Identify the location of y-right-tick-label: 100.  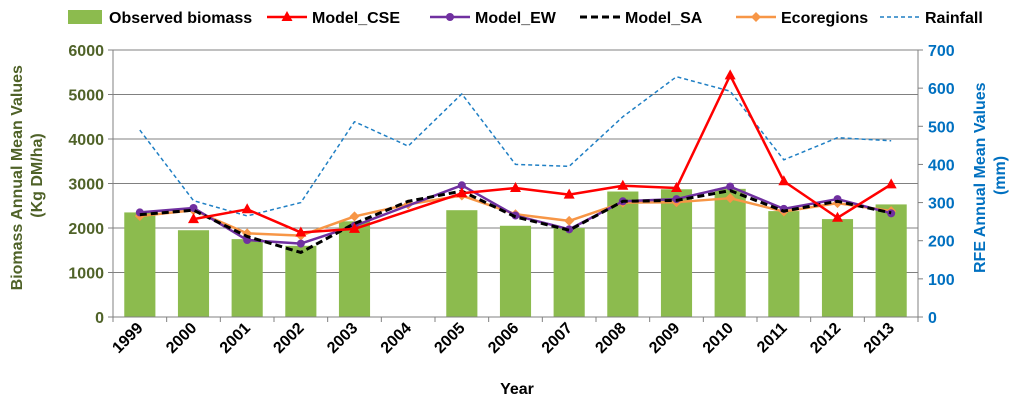
(941, 280).